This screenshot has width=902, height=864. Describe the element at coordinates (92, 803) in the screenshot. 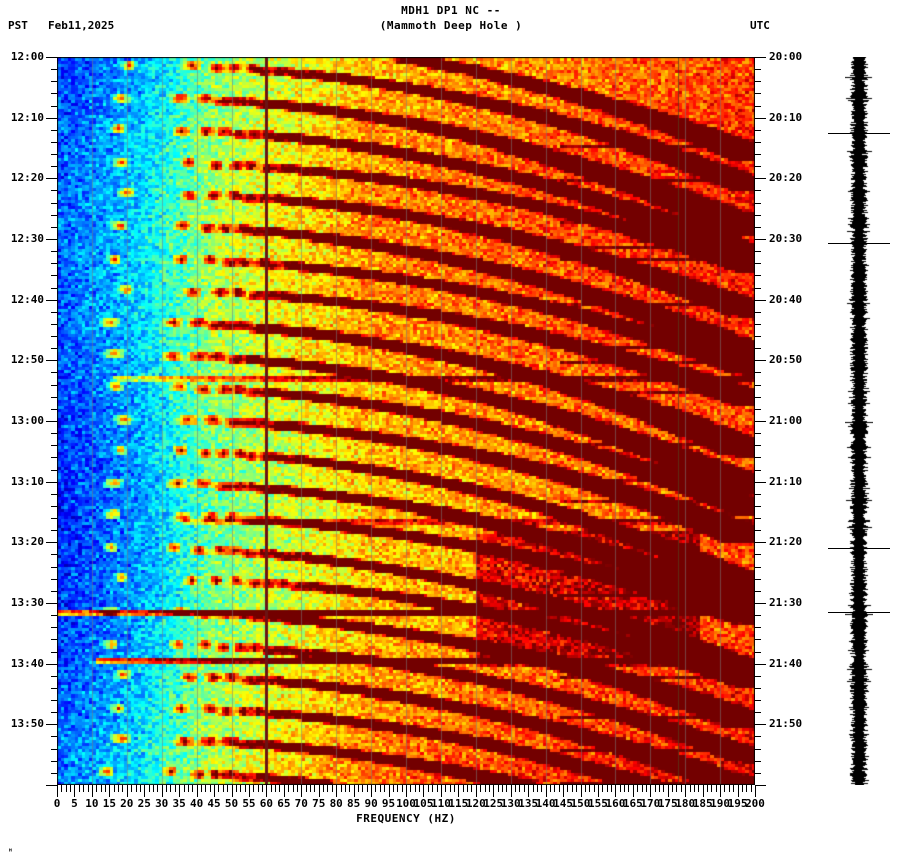

I see `x-tick-label: 10` at that location.